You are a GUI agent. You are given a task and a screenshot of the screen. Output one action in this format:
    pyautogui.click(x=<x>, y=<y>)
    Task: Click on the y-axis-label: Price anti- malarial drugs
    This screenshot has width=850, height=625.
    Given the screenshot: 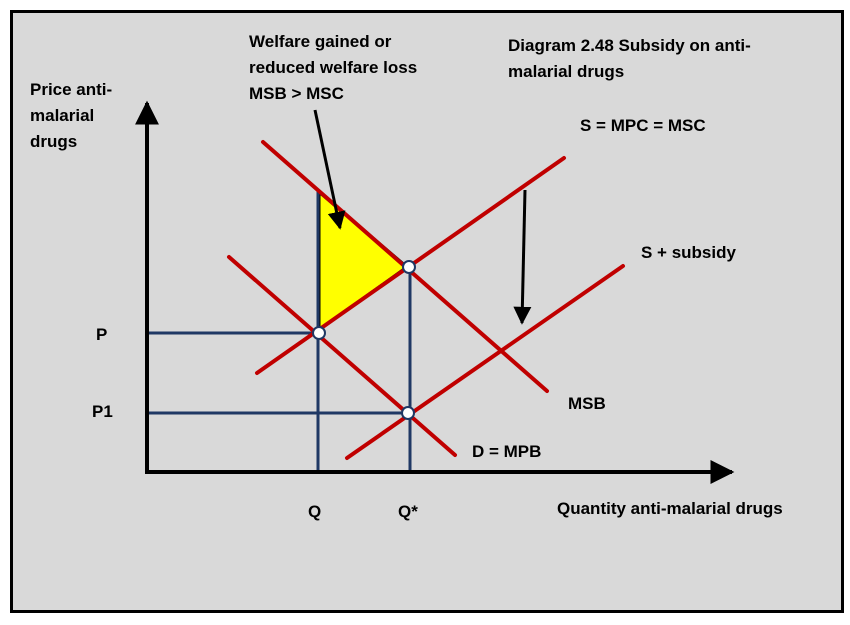 What is the action you would take?
    pyautogui.click(x=71, y=116)
    